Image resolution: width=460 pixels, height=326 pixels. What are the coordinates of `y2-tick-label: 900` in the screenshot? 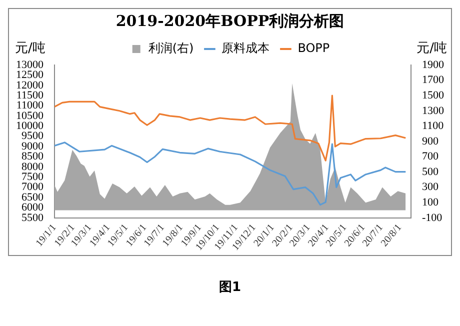 It's located at (430, 141).